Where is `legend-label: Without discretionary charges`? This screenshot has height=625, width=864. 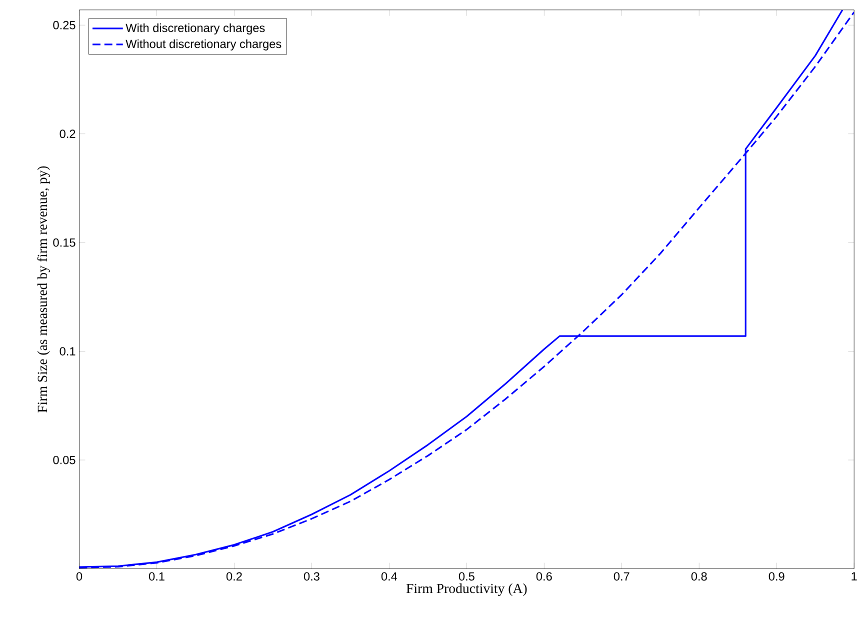
legend-label: Without discretionary charges is located at coordinates (204, 44).